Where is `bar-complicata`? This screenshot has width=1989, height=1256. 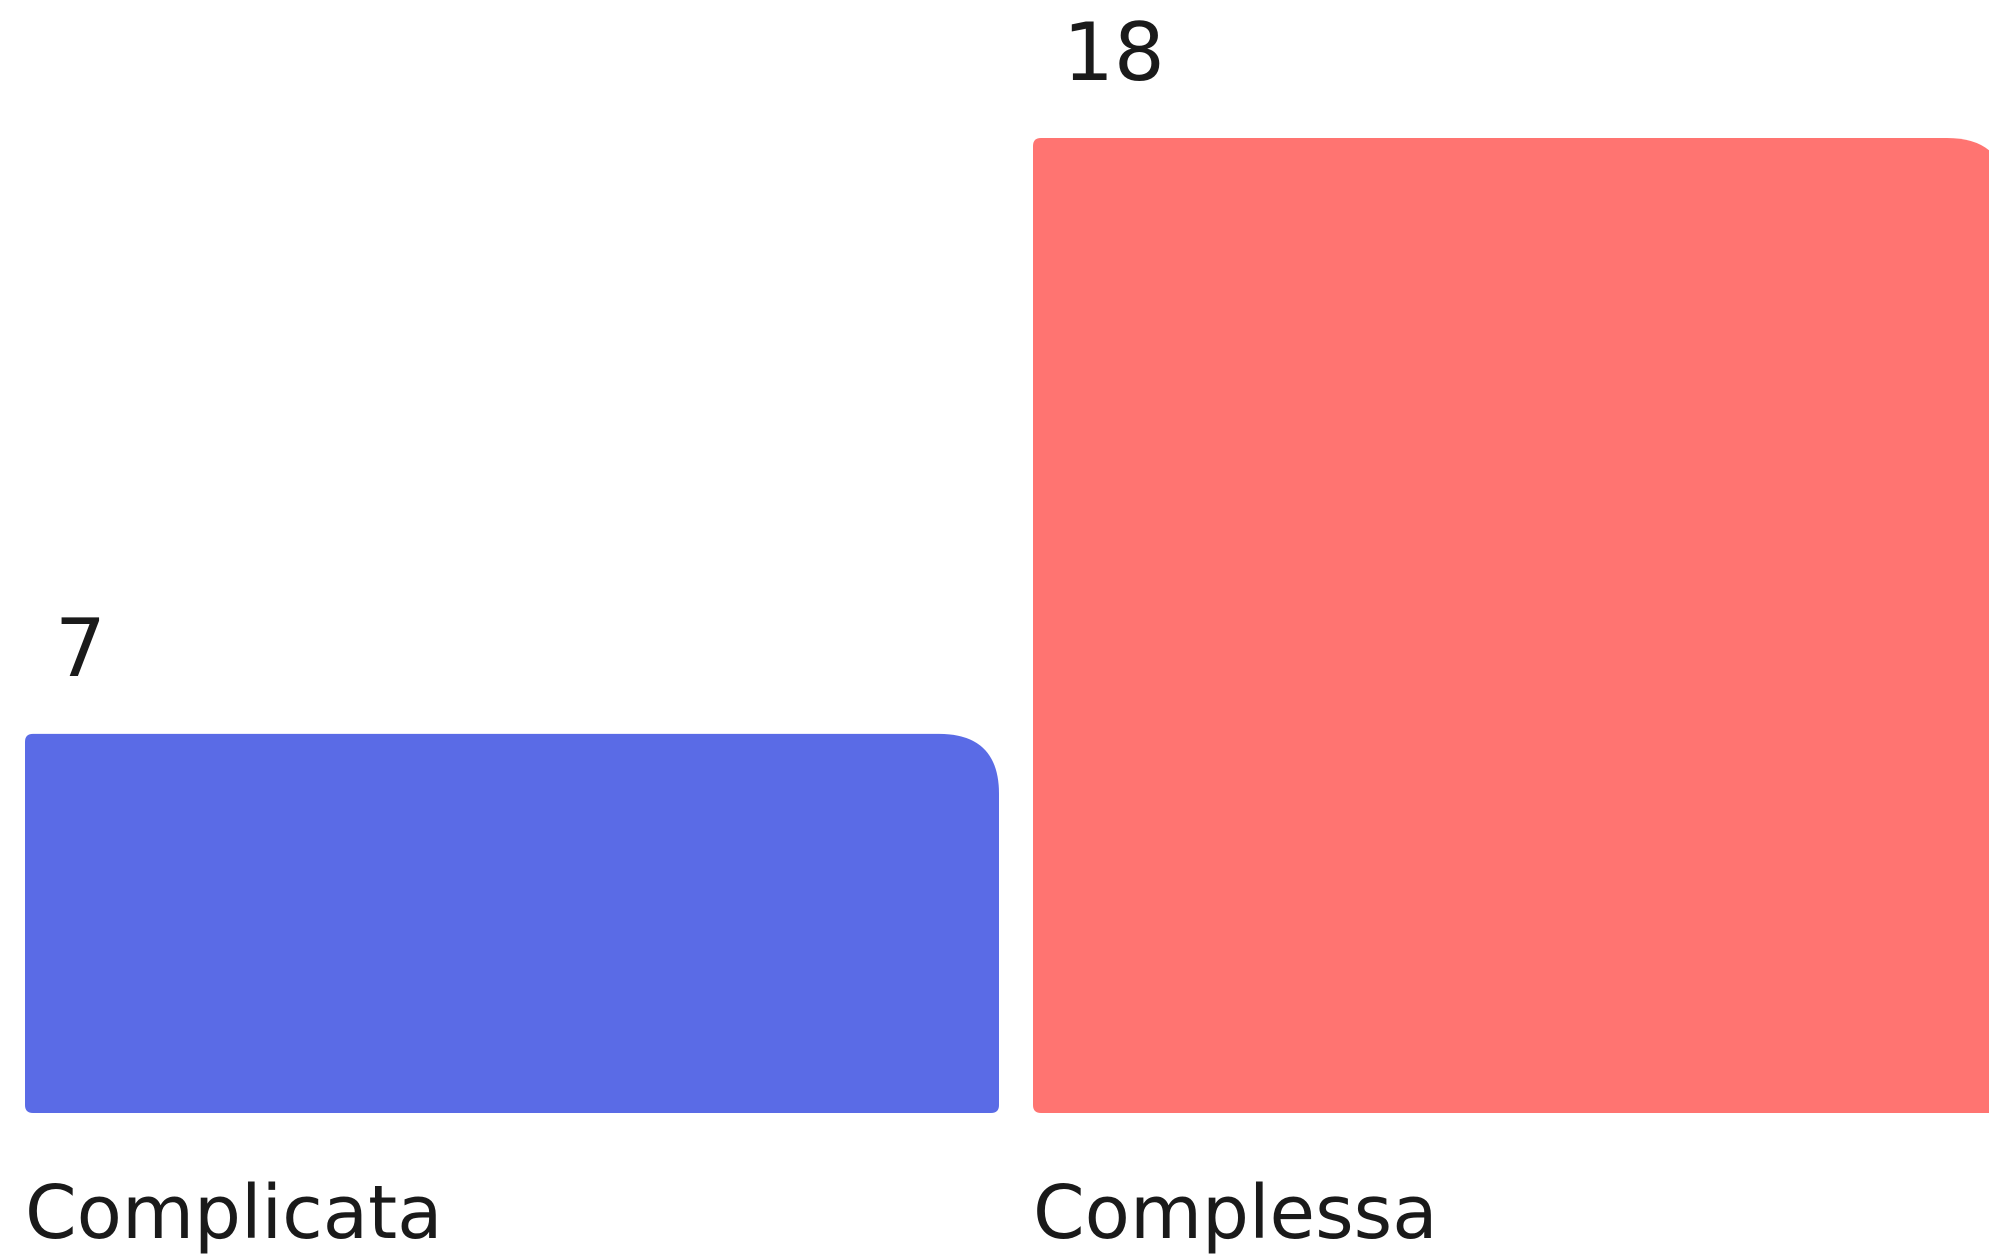
bar-complicata is located at coordinates (512, 923).